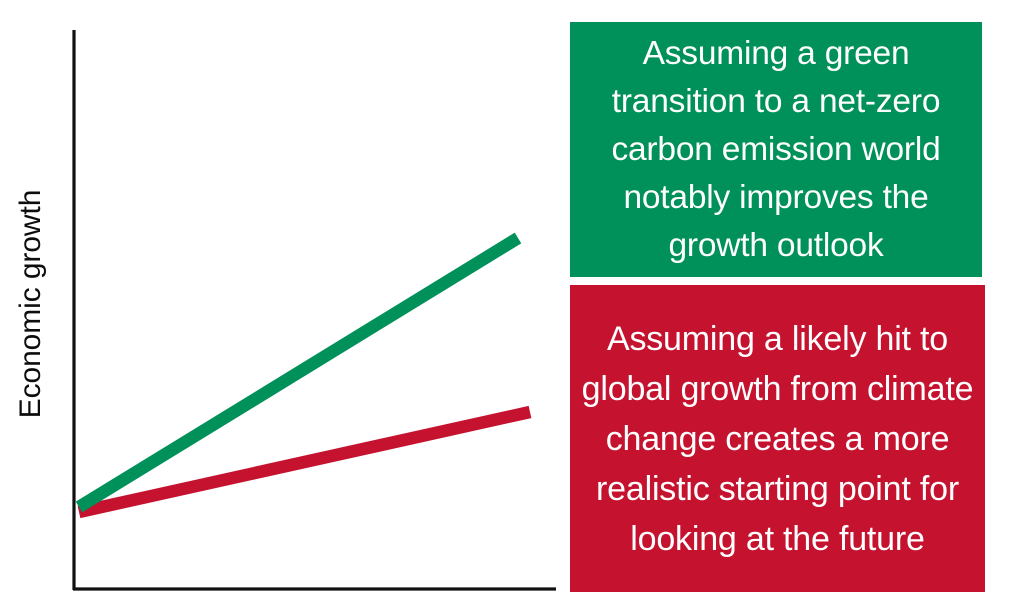 The height and width of the screenshot is (608, 1010). I want to click on series-line-climate-hit, so click(304, 462).